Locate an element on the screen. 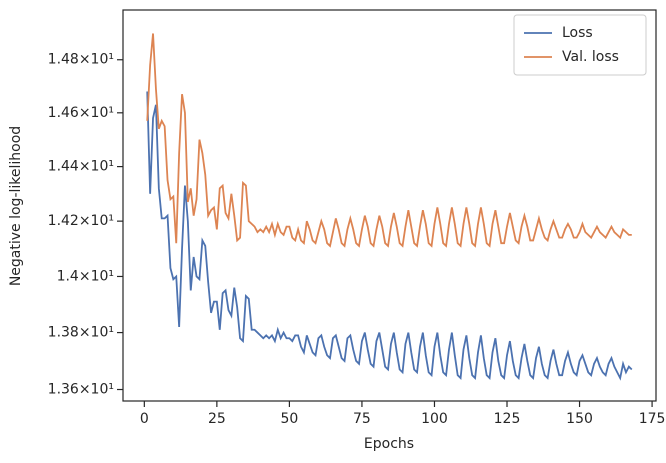  x-tick-label: 175 is located at coordinates (652, 419).